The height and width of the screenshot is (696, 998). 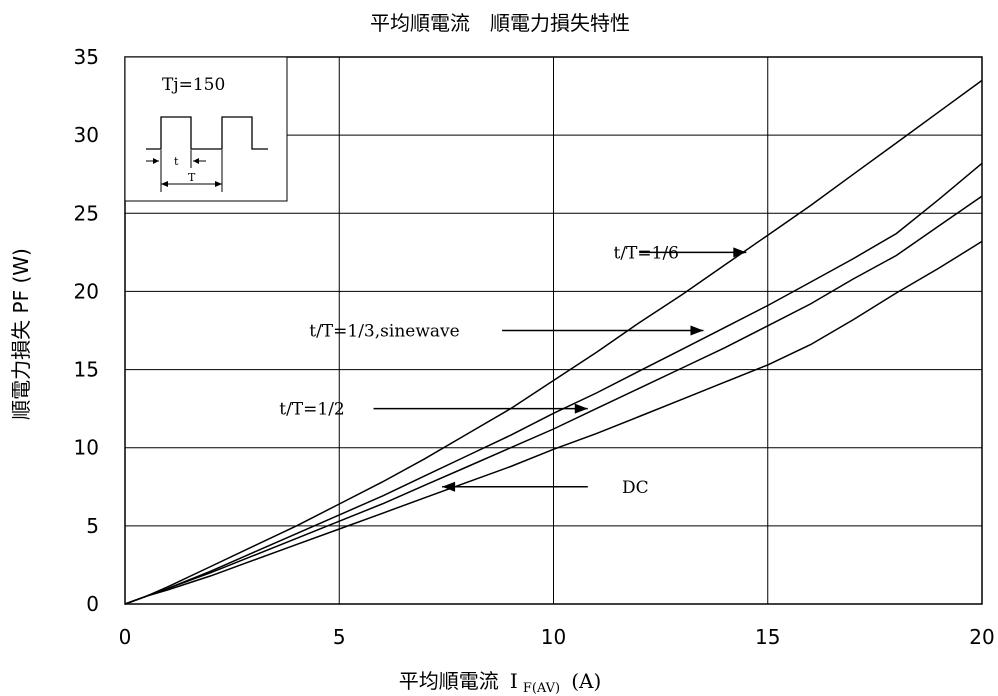 What do you see at coordinates (384, 332) in the screenshot?
I see `series-label: t/T=1/3,sinewave` at bounding box center [384, 332].